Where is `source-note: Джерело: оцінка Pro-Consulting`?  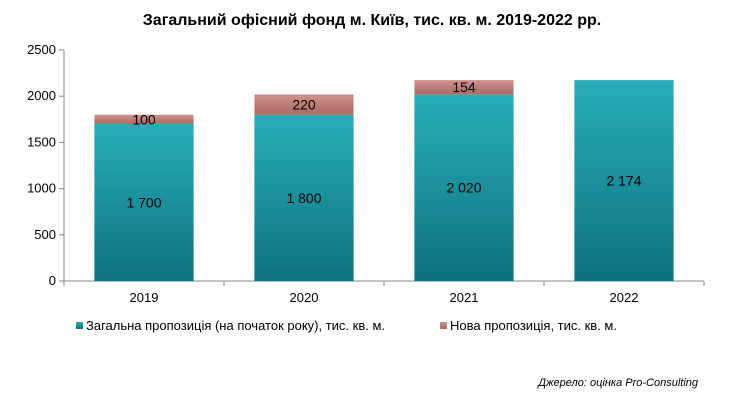
source-note: Джерело: оцінка Pro-Consulting is located at coordinates (617, 383).